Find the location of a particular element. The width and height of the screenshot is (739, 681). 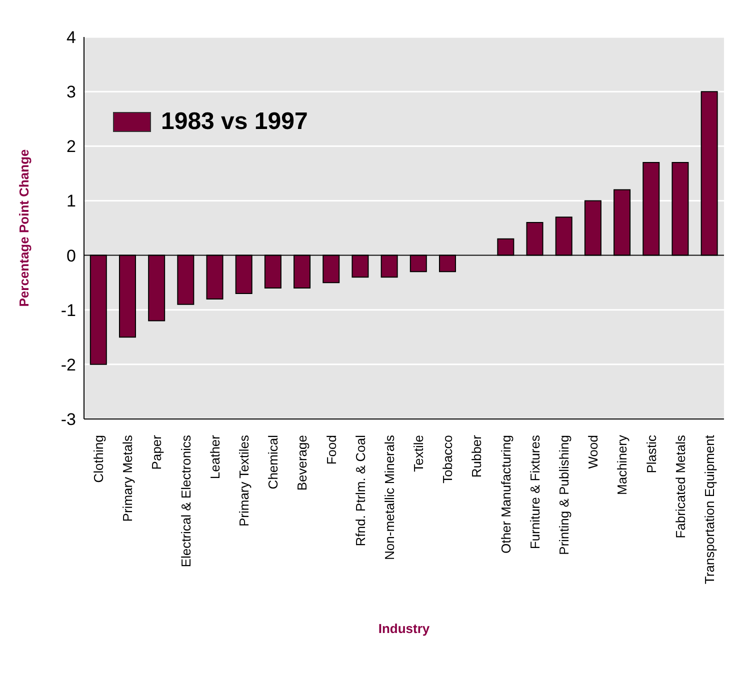

y-tick-label: 3 is located at coordinates (71, 92).